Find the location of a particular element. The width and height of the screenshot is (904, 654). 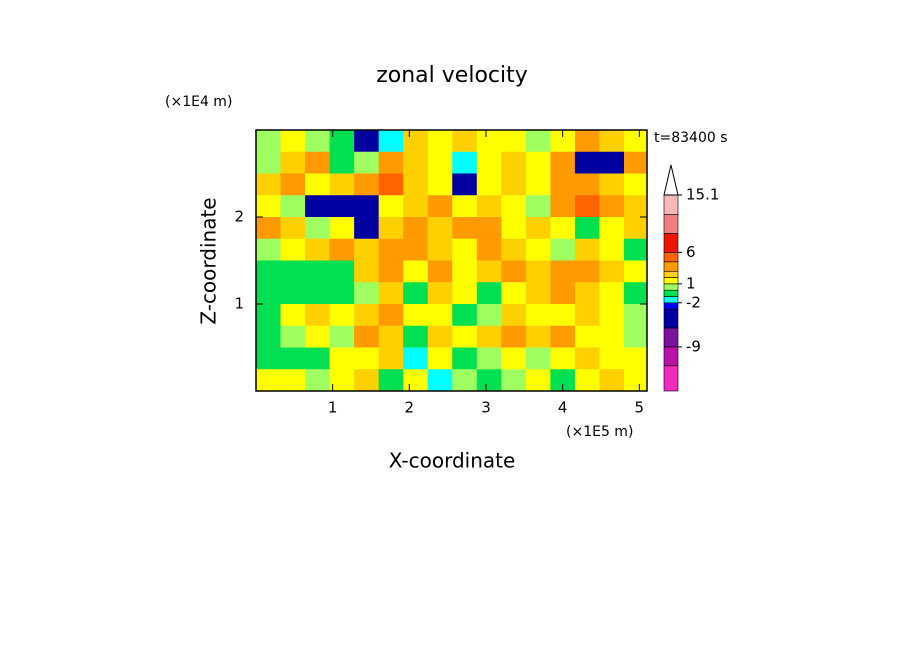

colorbar-tick-label: 6 is located at coordinates (691, 252).